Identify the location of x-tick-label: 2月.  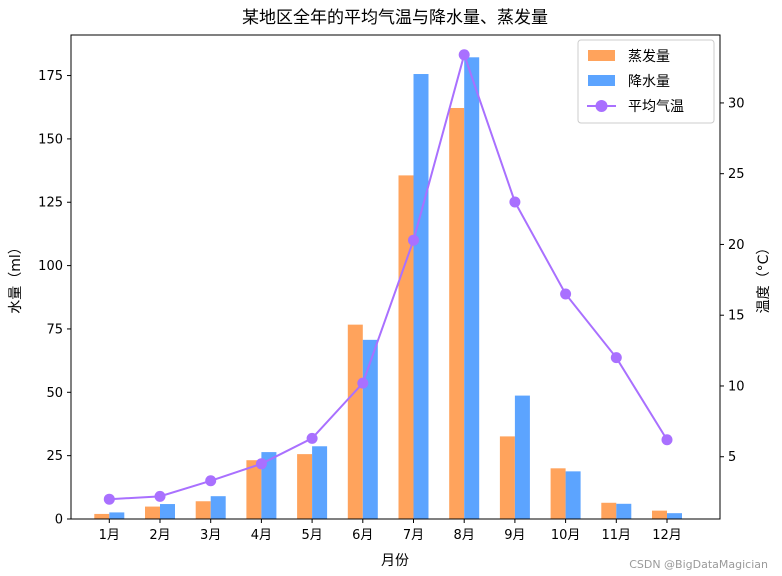
(159, 535).